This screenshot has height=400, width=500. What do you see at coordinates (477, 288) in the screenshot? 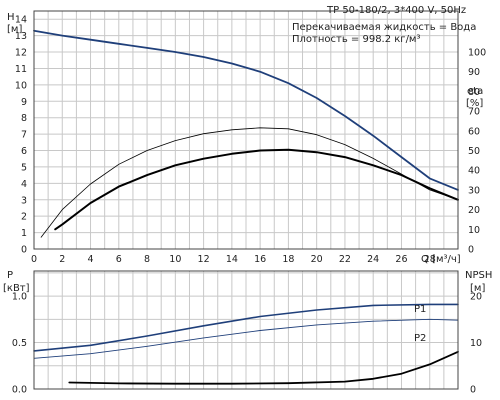
I see `bottom-y2-axis-unit: [м]` at bounding box center [477, 288].